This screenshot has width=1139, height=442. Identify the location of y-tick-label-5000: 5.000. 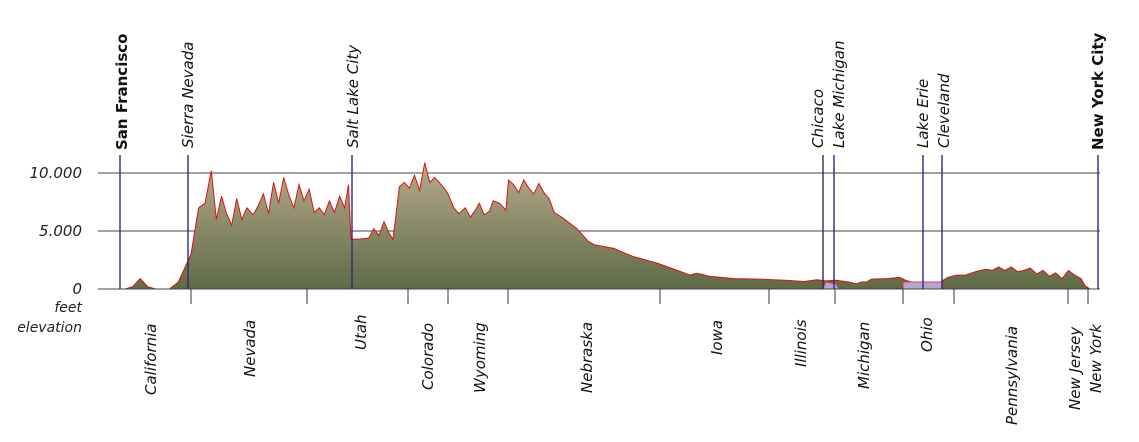
(60, 231).